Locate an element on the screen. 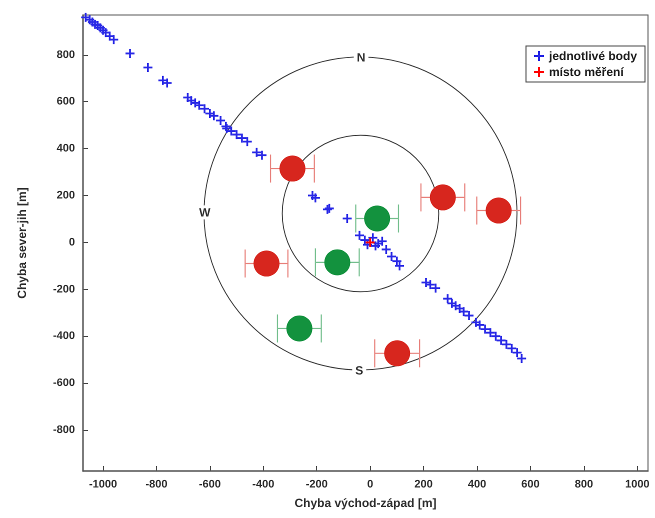 The height and width of the screenshot is (518, 655). x-tick-label: -800 is located at coordinates (156, 484).